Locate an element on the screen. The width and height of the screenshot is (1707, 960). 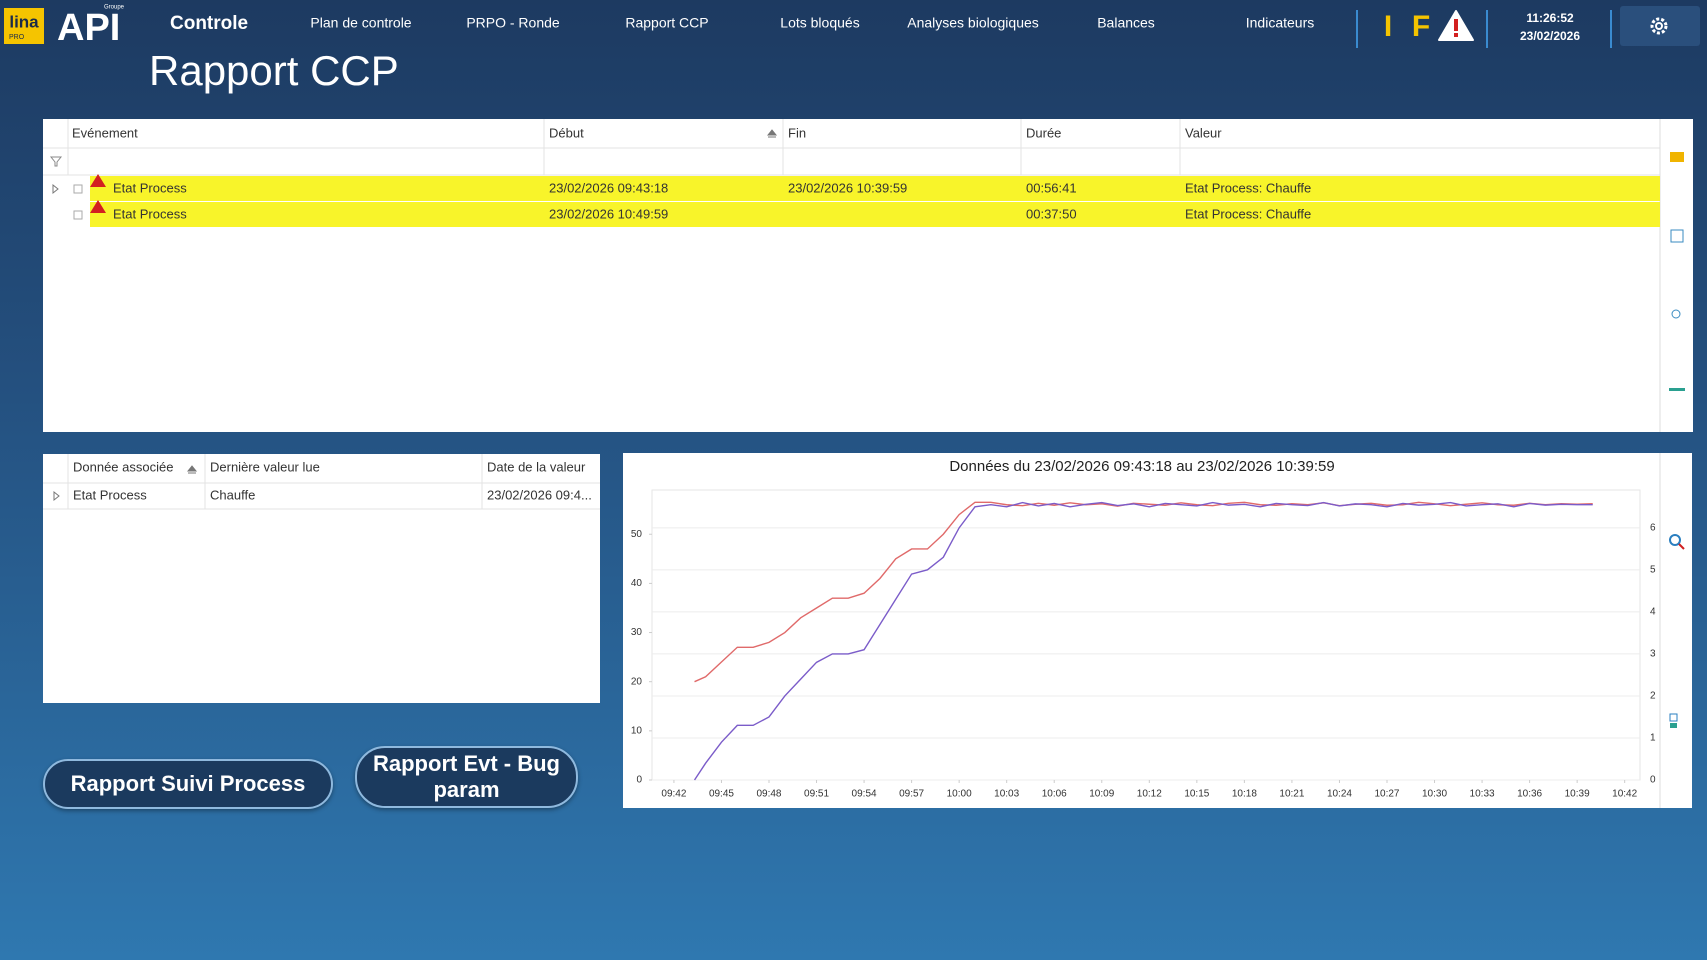
x-tick-label: 10:15 is located at coordinates (1196, 794).